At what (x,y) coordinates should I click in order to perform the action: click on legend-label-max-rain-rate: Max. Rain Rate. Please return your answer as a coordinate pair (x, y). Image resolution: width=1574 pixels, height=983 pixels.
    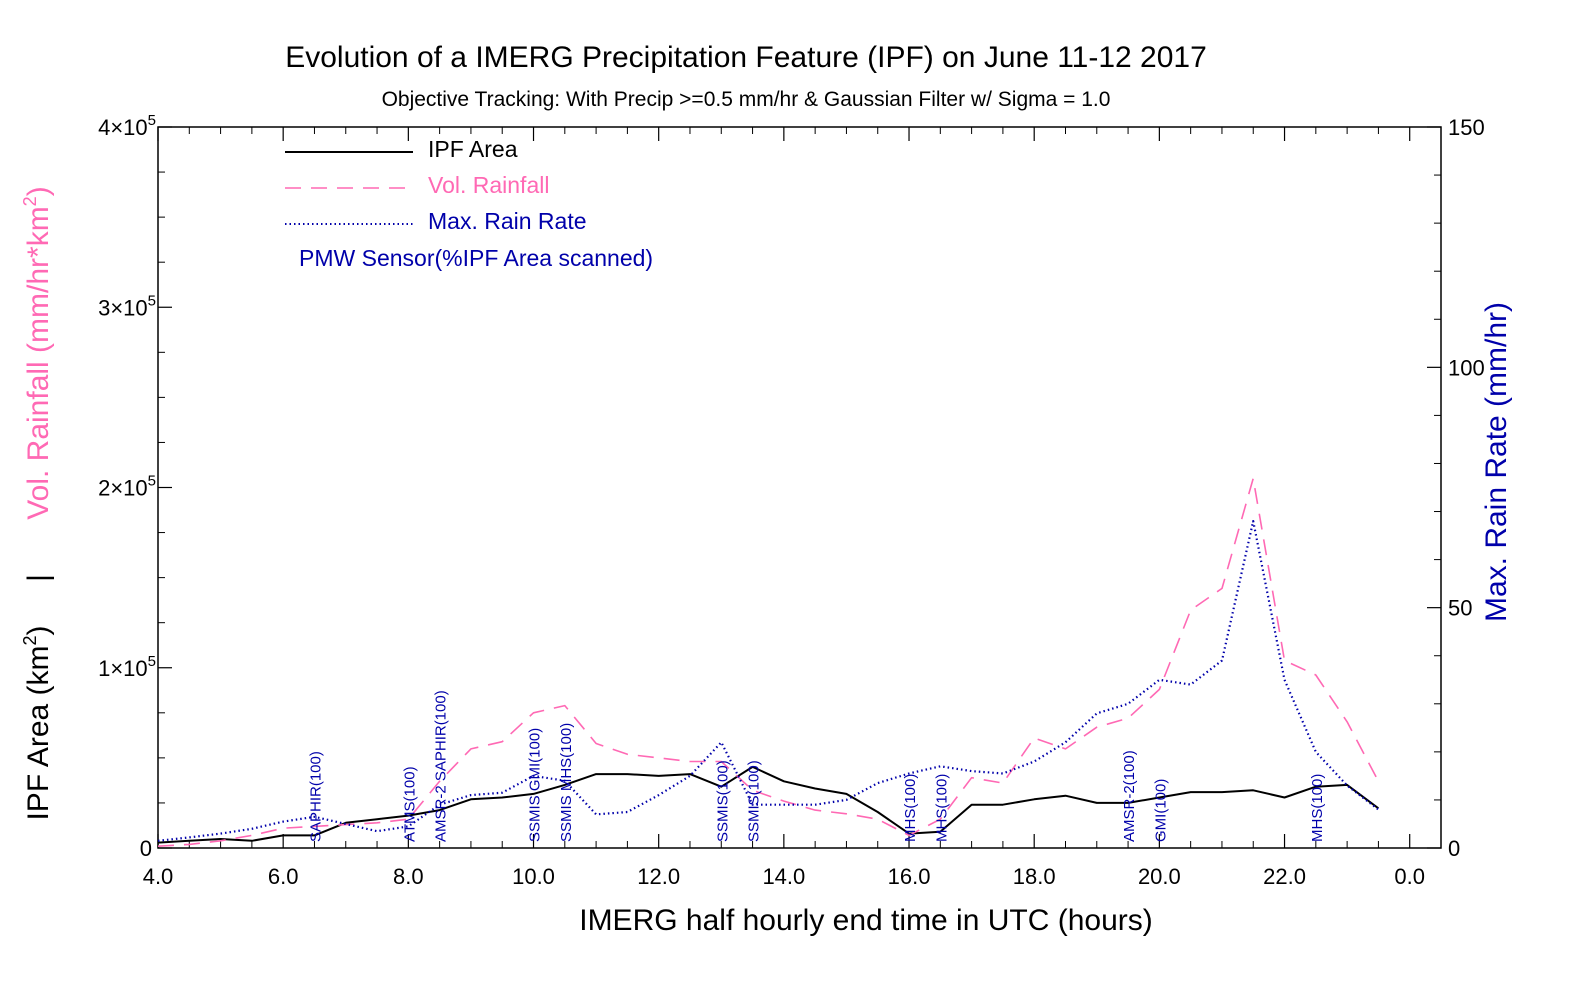
    Looking at the image, I should click on (507, 221).